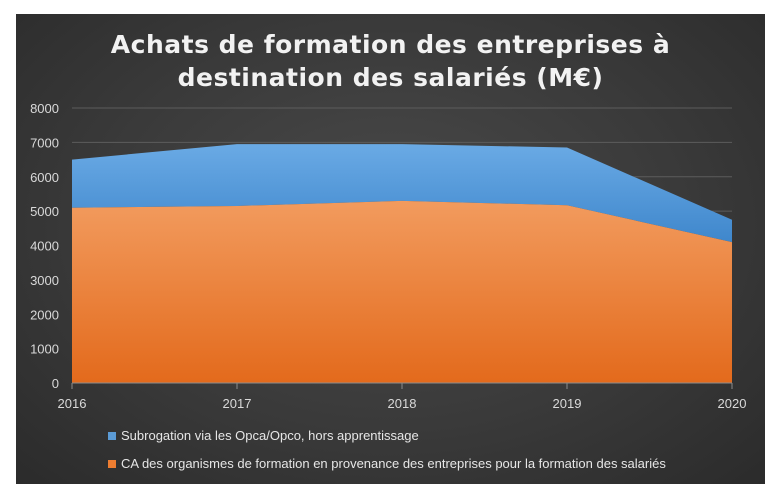 The image size is (770, 491). Describe the element at coordinates (44, 349) in the screenshot. I see `y-tick-label: 1000` at that location.